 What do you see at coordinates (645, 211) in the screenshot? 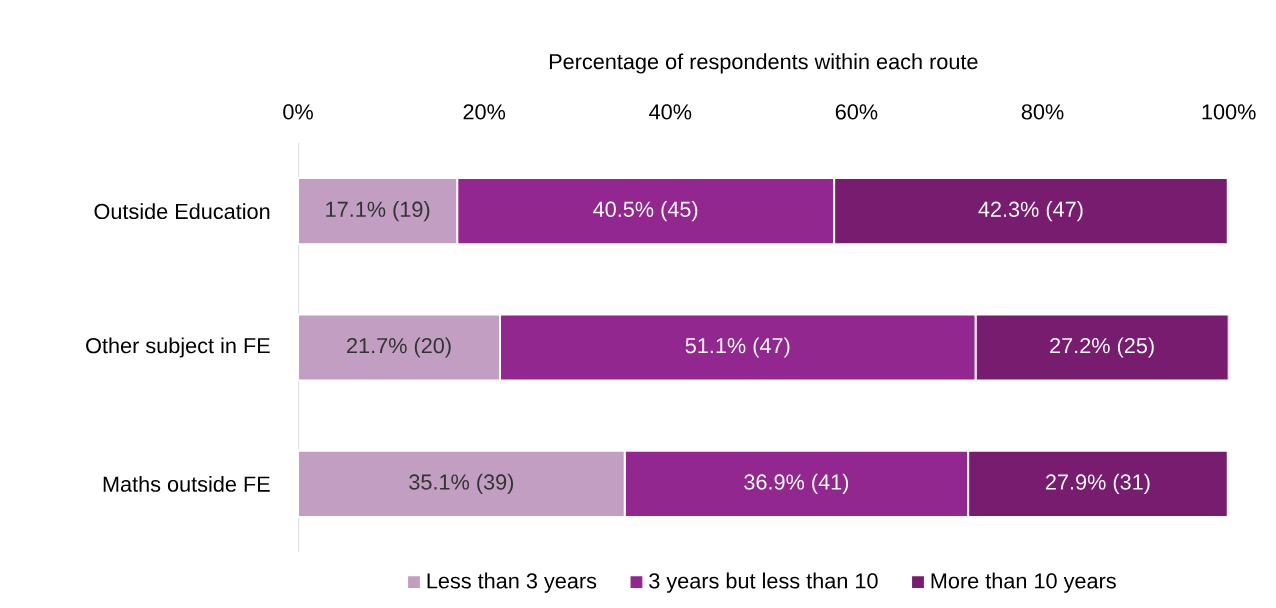
I see `data-label: 40.5% (45)` at bounding box center [645, 211].